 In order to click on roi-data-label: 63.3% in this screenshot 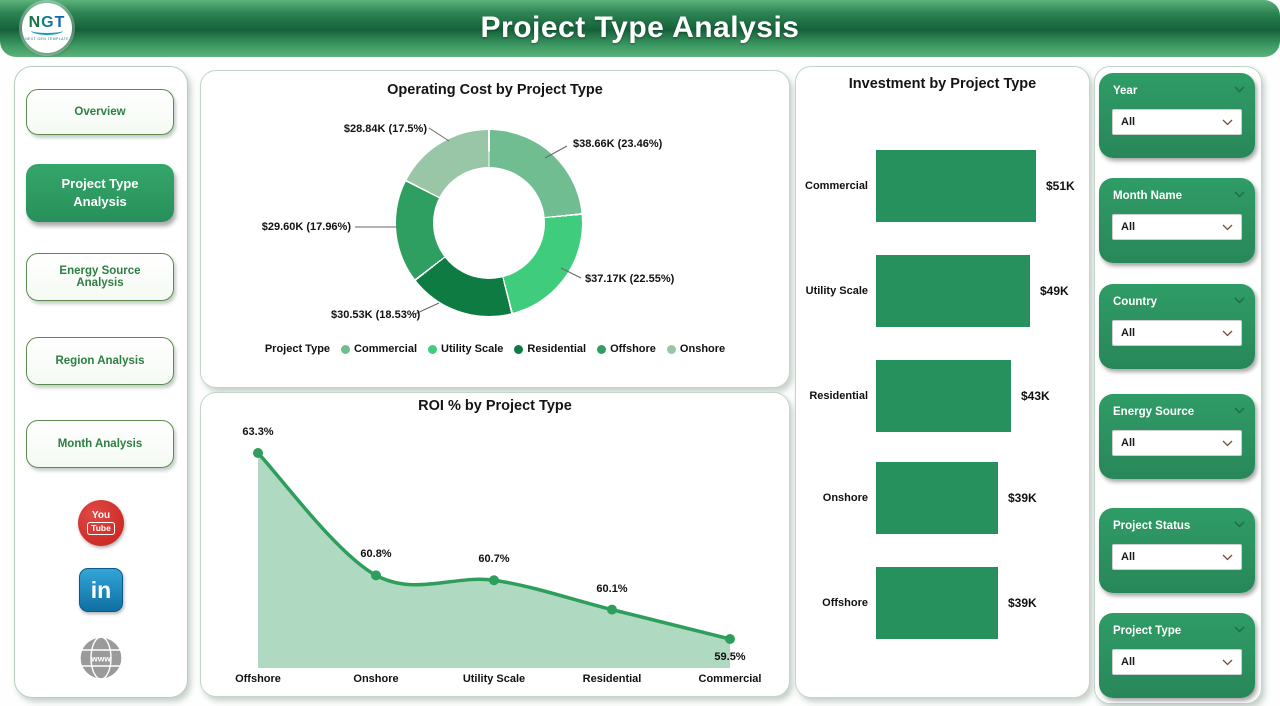, I will do `click(258, 432)`.